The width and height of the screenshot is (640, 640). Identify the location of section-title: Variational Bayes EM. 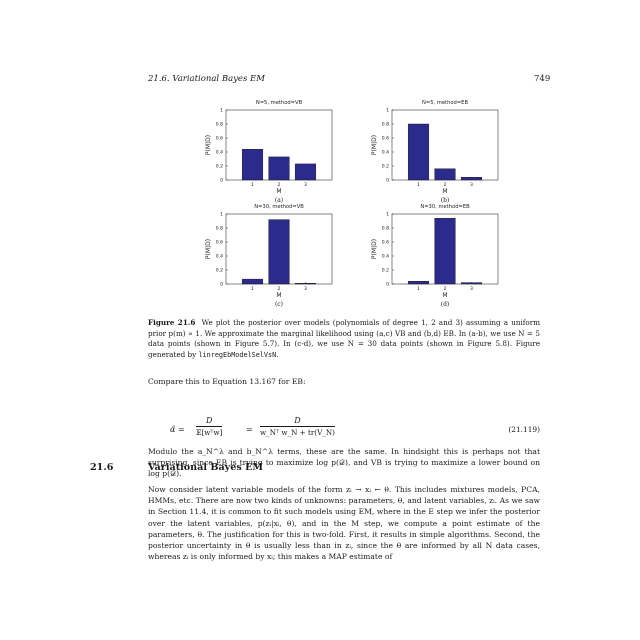
(206, 467).